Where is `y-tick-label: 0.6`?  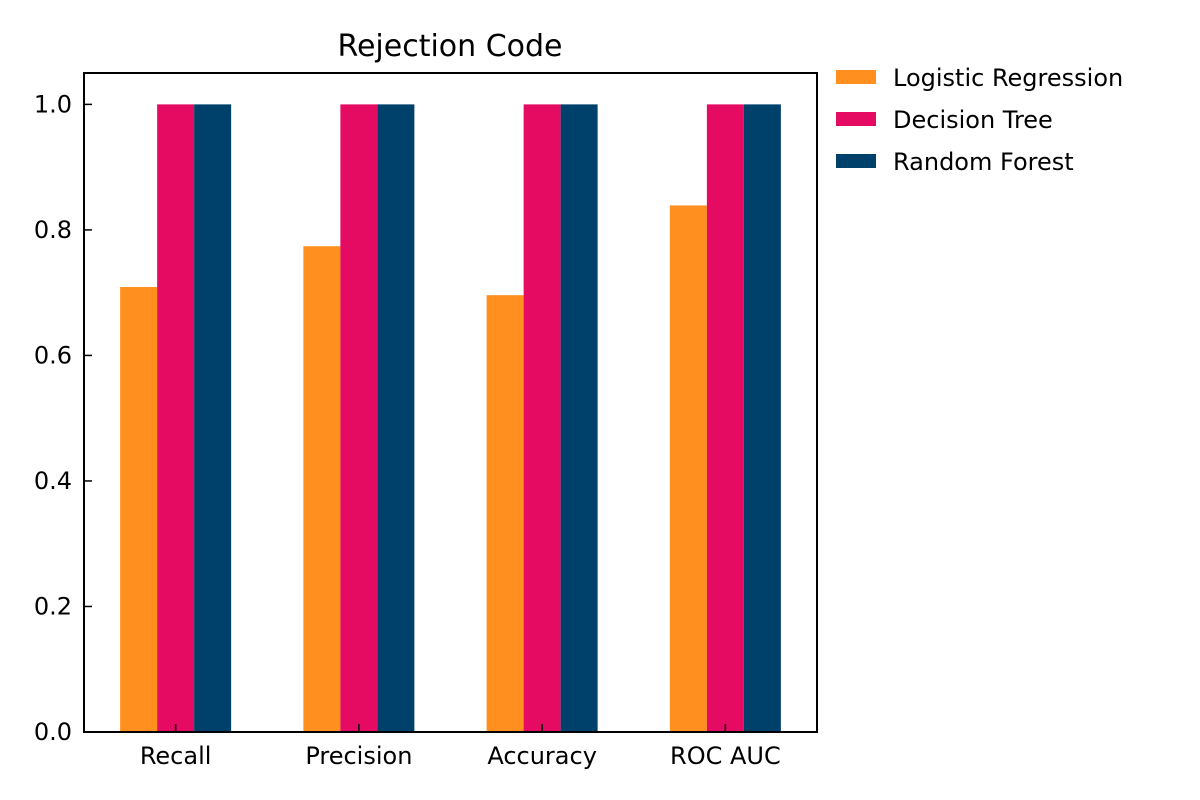
y-tick-label: 0.6 is located at coordinates (53, 355).